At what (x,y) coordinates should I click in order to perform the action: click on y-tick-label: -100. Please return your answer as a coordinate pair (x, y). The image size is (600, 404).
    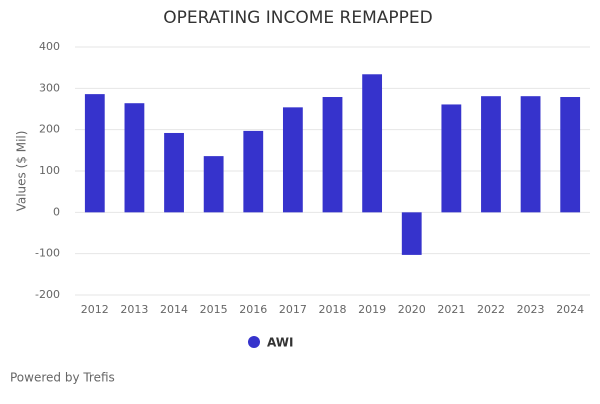
    Looking at the image, I should click on (47, 253).